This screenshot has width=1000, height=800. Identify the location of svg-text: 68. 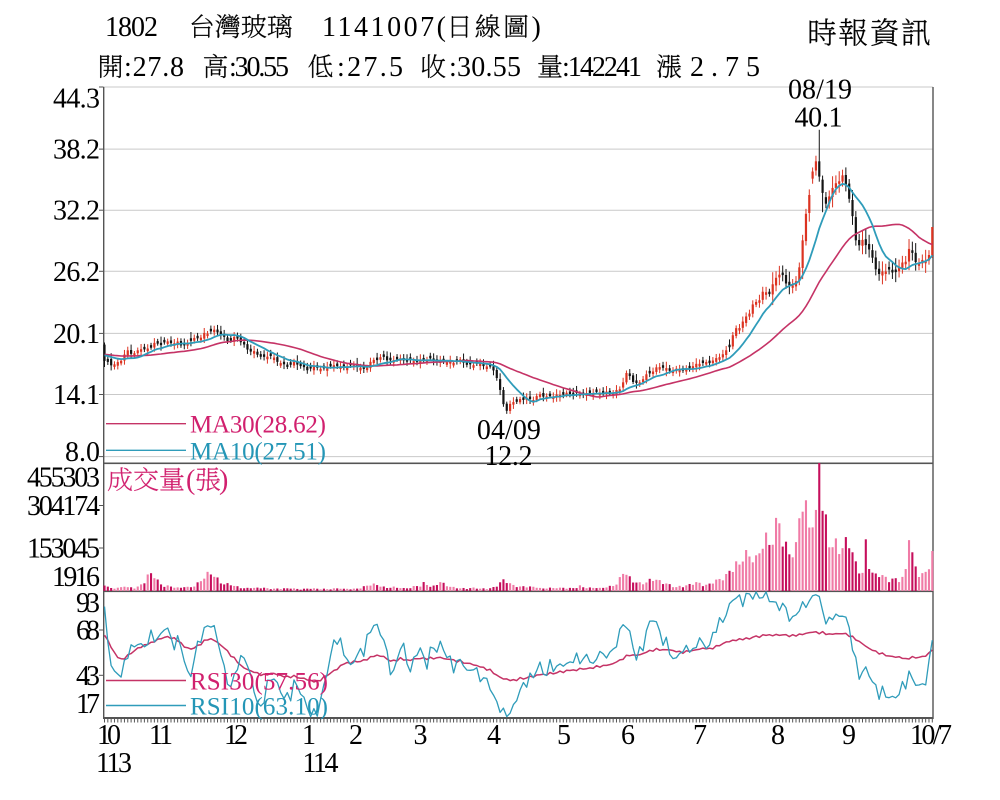
(88, 631).